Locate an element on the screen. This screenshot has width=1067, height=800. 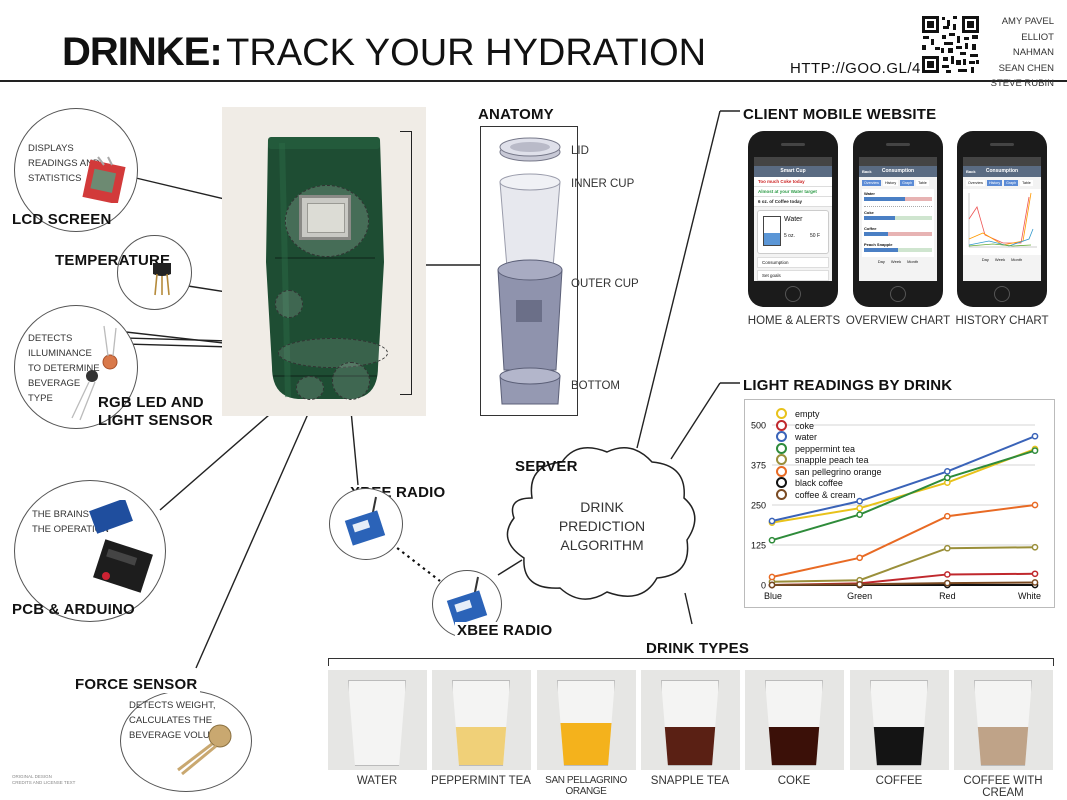
drink-types-title: DRINK TYPES is located at coordinates (698, 648).